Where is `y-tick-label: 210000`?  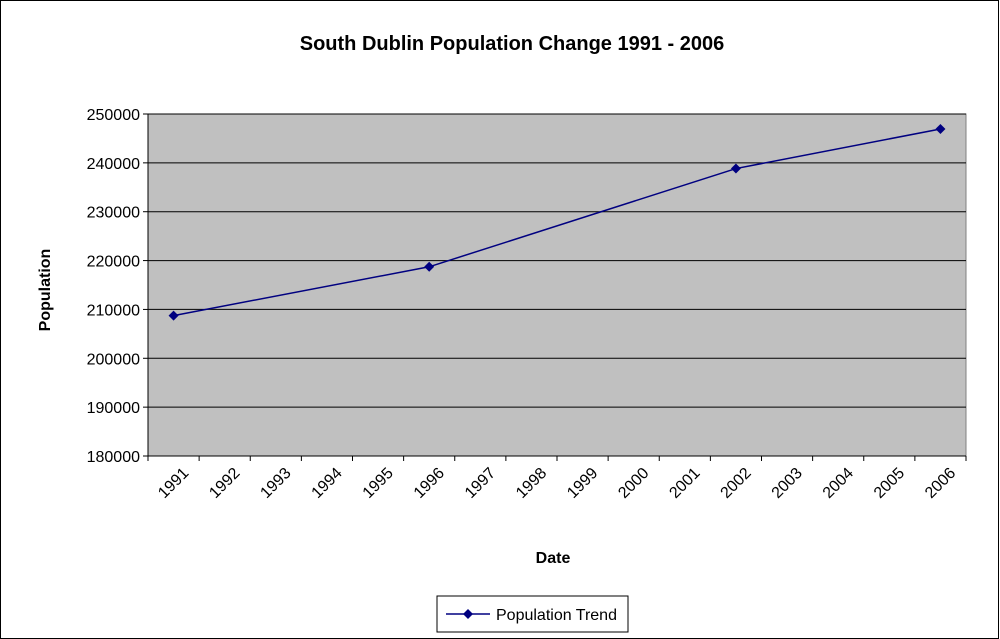
y-tick-label: 210000 is located at coordinates (113, 310).